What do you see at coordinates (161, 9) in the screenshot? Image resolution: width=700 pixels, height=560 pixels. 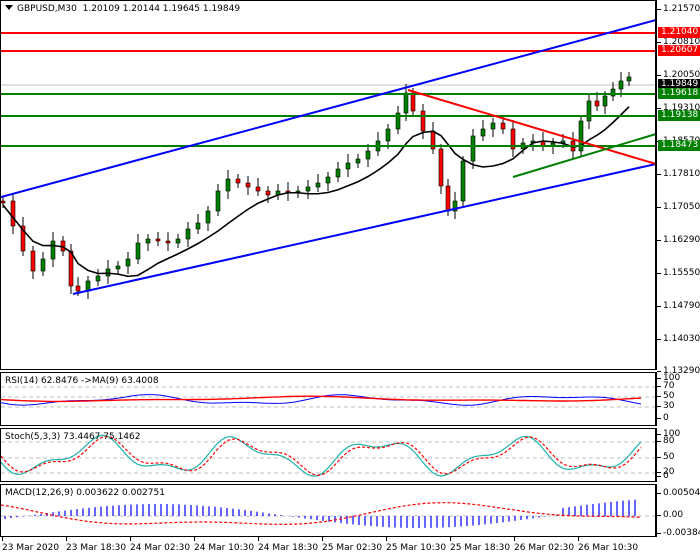 I see `ohlc-values: 1.20109 1.20144 1.19645 1.19849` at bounding box center [161, 9].